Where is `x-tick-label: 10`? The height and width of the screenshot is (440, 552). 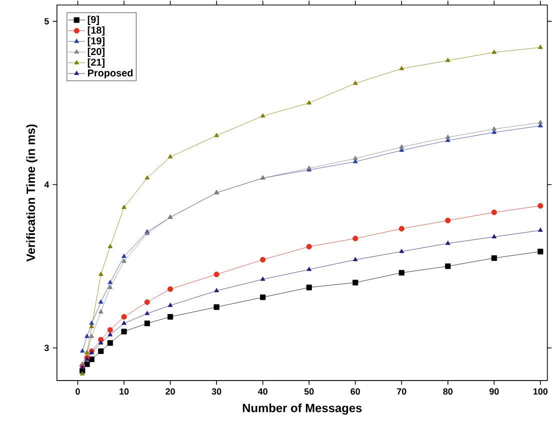 x-tick-label: 10 is located at coordinates (124, 391).